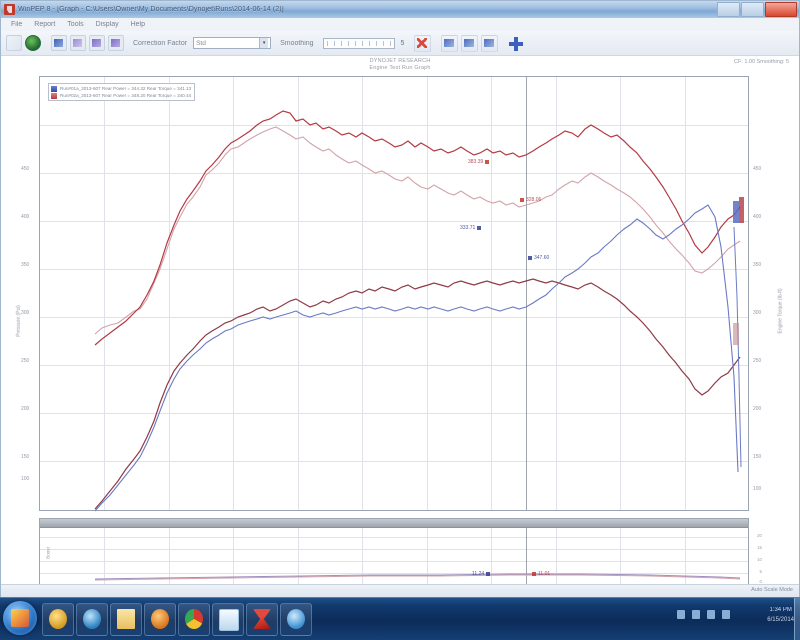 This screenshot has height=640, width=800. Describe the element at coordinates (488, 574) in the screenshot. I see `boost-marker-blue` at that location.